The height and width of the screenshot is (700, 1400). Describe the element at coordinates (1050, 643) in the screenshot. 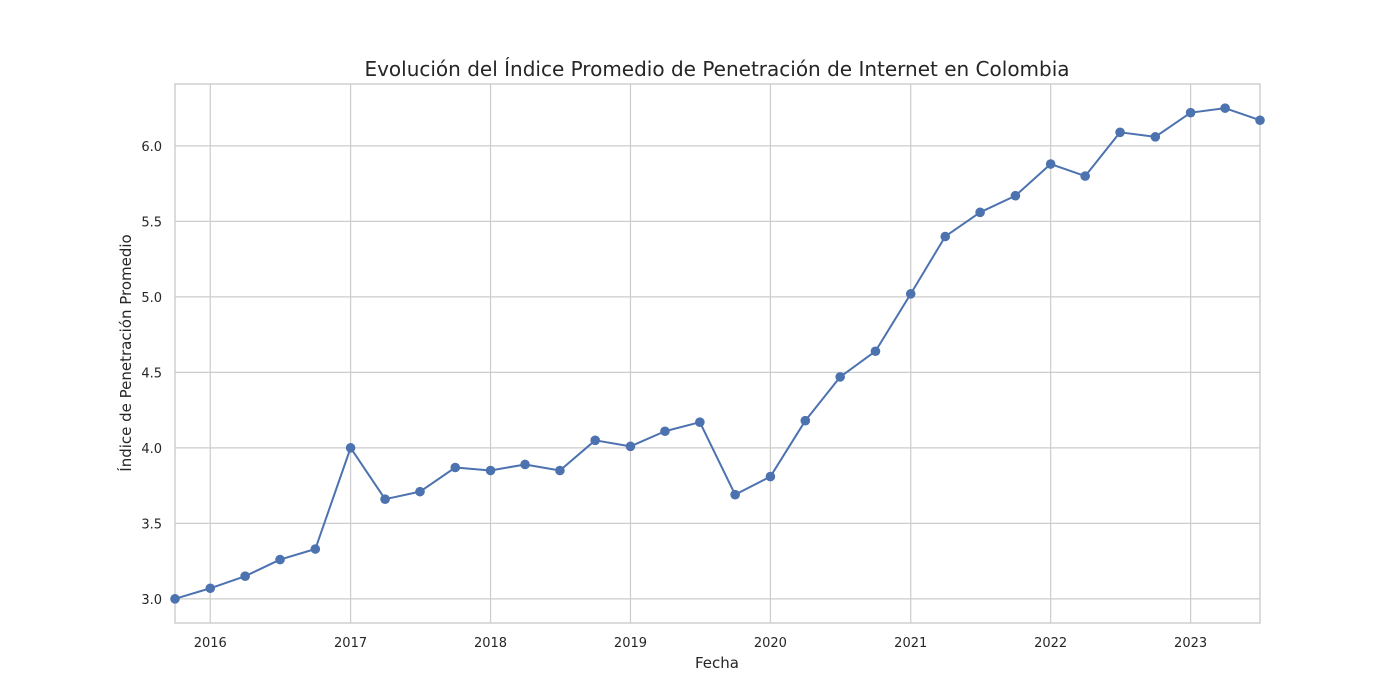

I see `x-tick-label: 2022` at that location.